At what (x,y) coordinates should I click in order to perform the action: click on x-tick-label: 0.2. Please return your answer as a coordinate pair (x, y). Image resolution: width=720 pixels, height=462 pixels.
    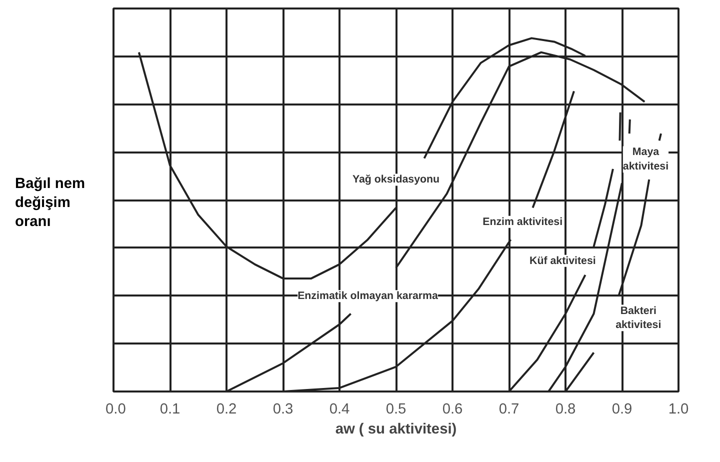
    Looking at the image, I should click on (226, 410).